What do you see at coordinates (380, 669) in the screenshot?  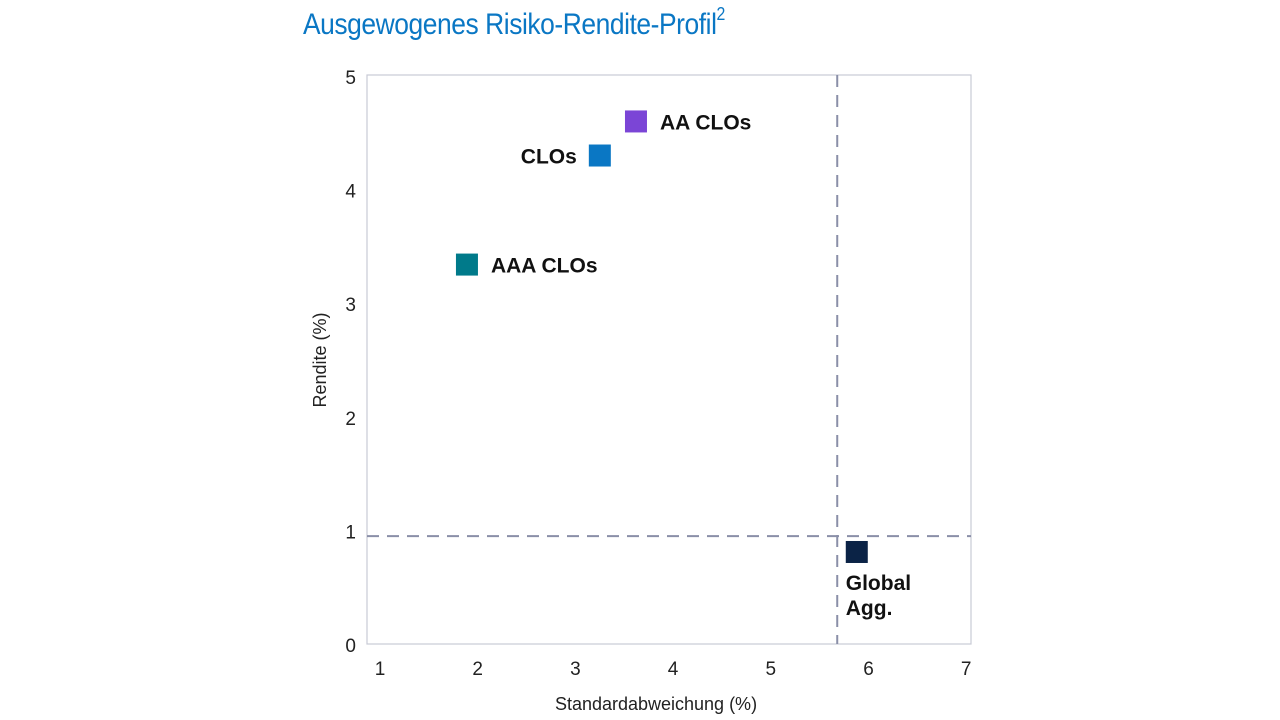 I see `x-tick-label: 1` at bounding box center [380, 669].